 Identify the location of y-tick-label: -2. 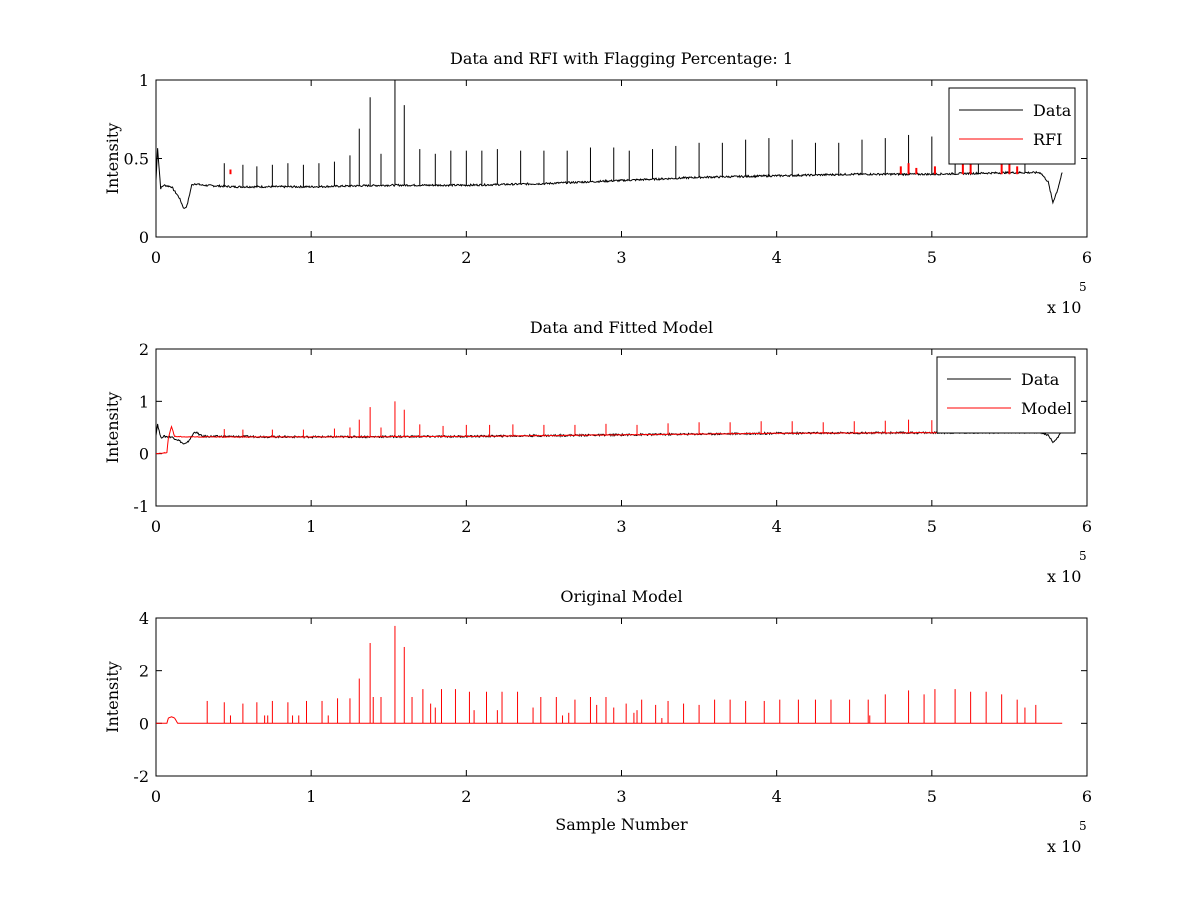
(141, 776).